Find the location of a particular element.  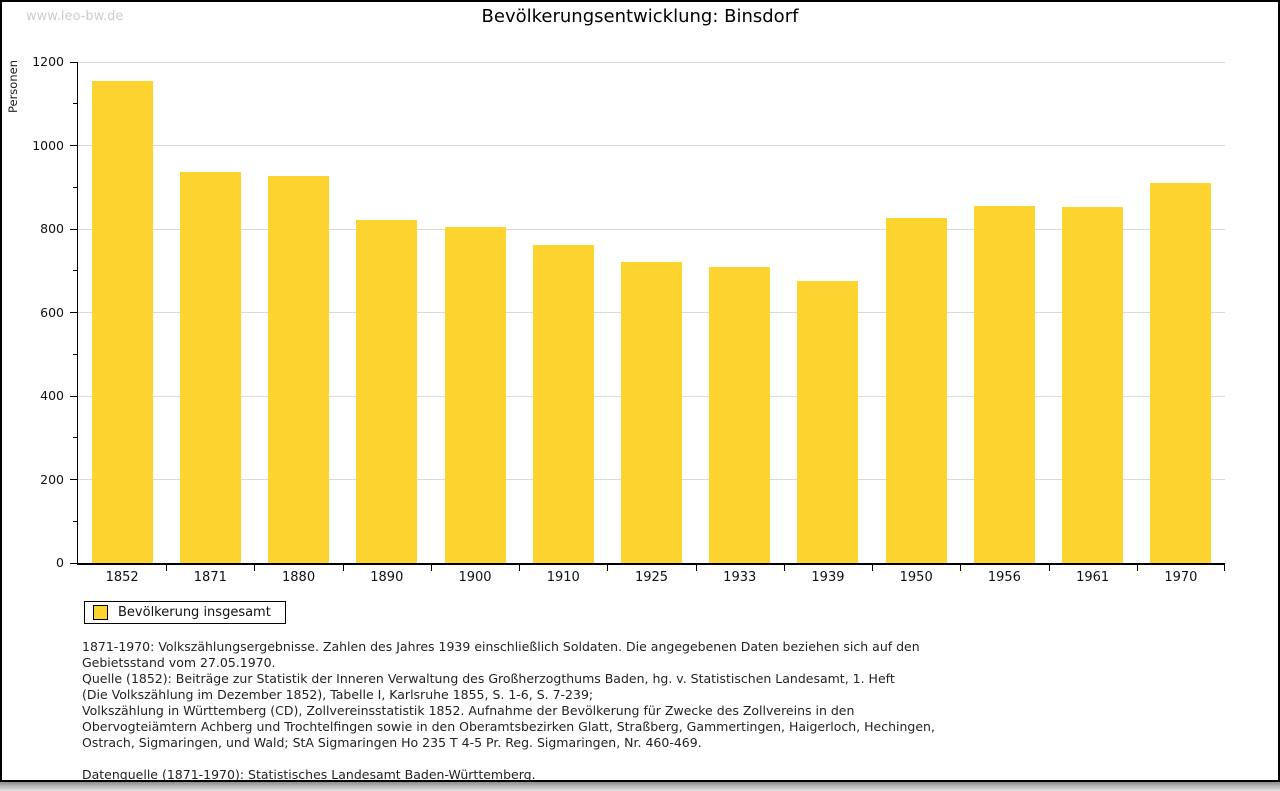

x-tick-label-1950: 1950 is located at coordinates (916, 577).